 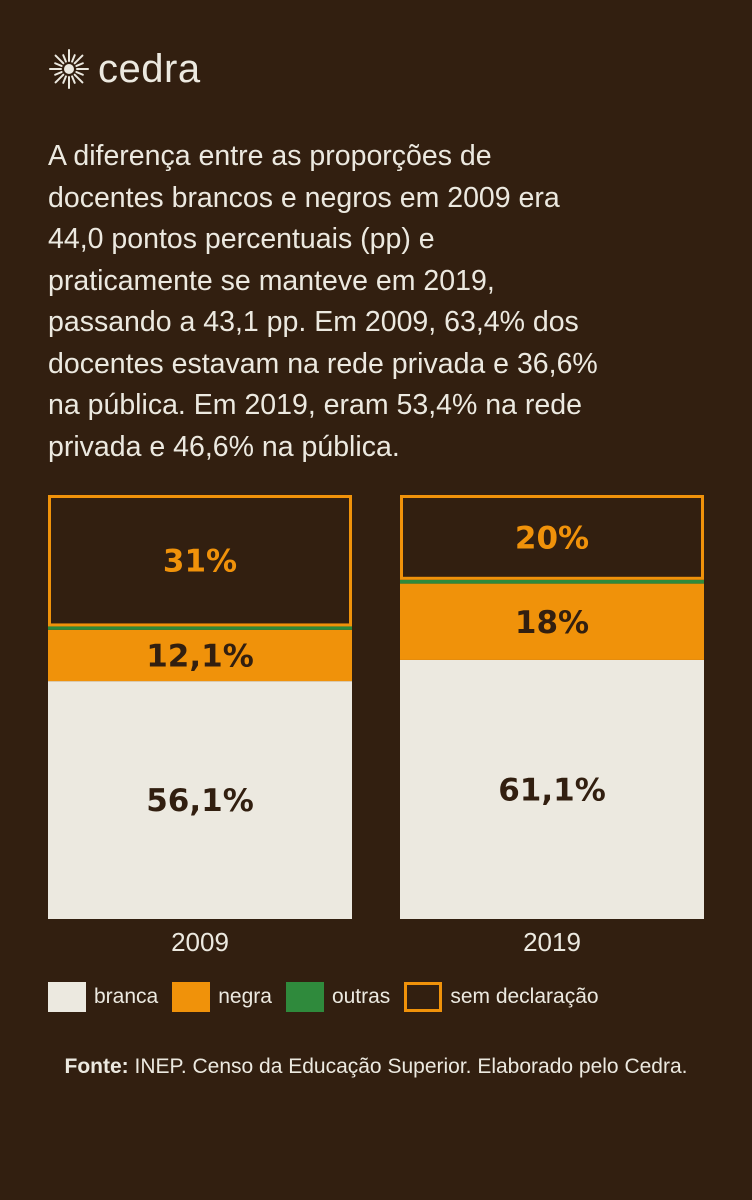 I want to click on brand-name: cedra, so click(x=149, y=68).